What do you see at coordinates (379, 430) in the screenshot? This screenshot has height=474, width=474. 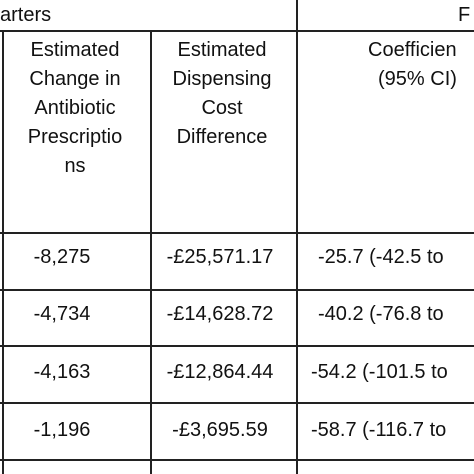 I see `cell: -58.7 (-116.7 to` at bounding box center [379, 430].